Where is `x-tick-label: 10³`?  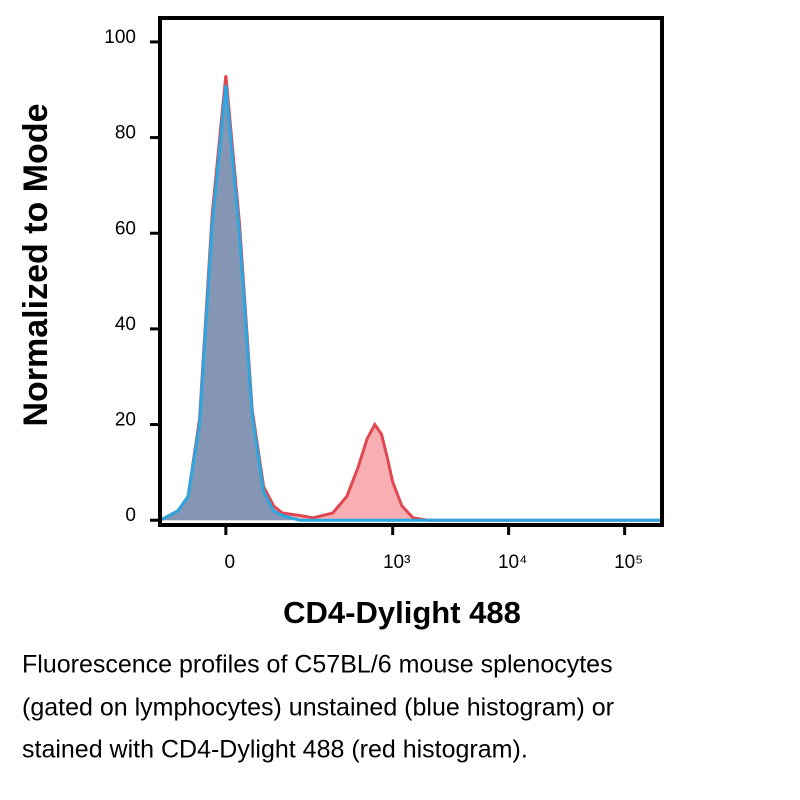 x-tick-label: 10³ is located at coordinates (396, 562).